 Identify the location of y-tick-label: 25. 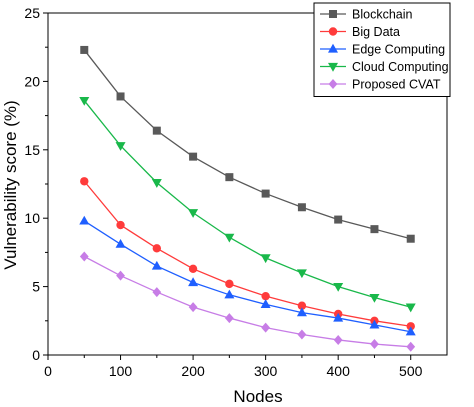
(32, 13).